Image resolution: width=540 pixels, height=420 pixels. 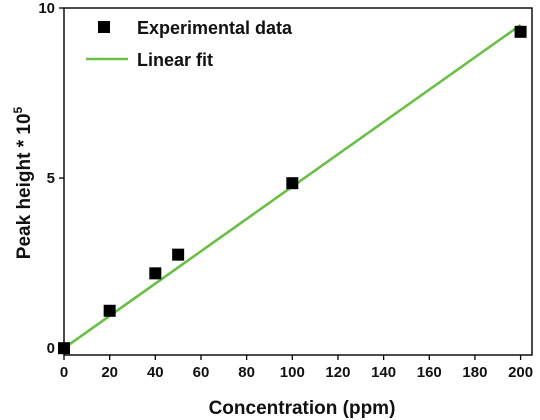 What do you see at coordinates (155, 372) in the screenshot?
I see `x-tick-label: 40` at bounding box center [155, 372].